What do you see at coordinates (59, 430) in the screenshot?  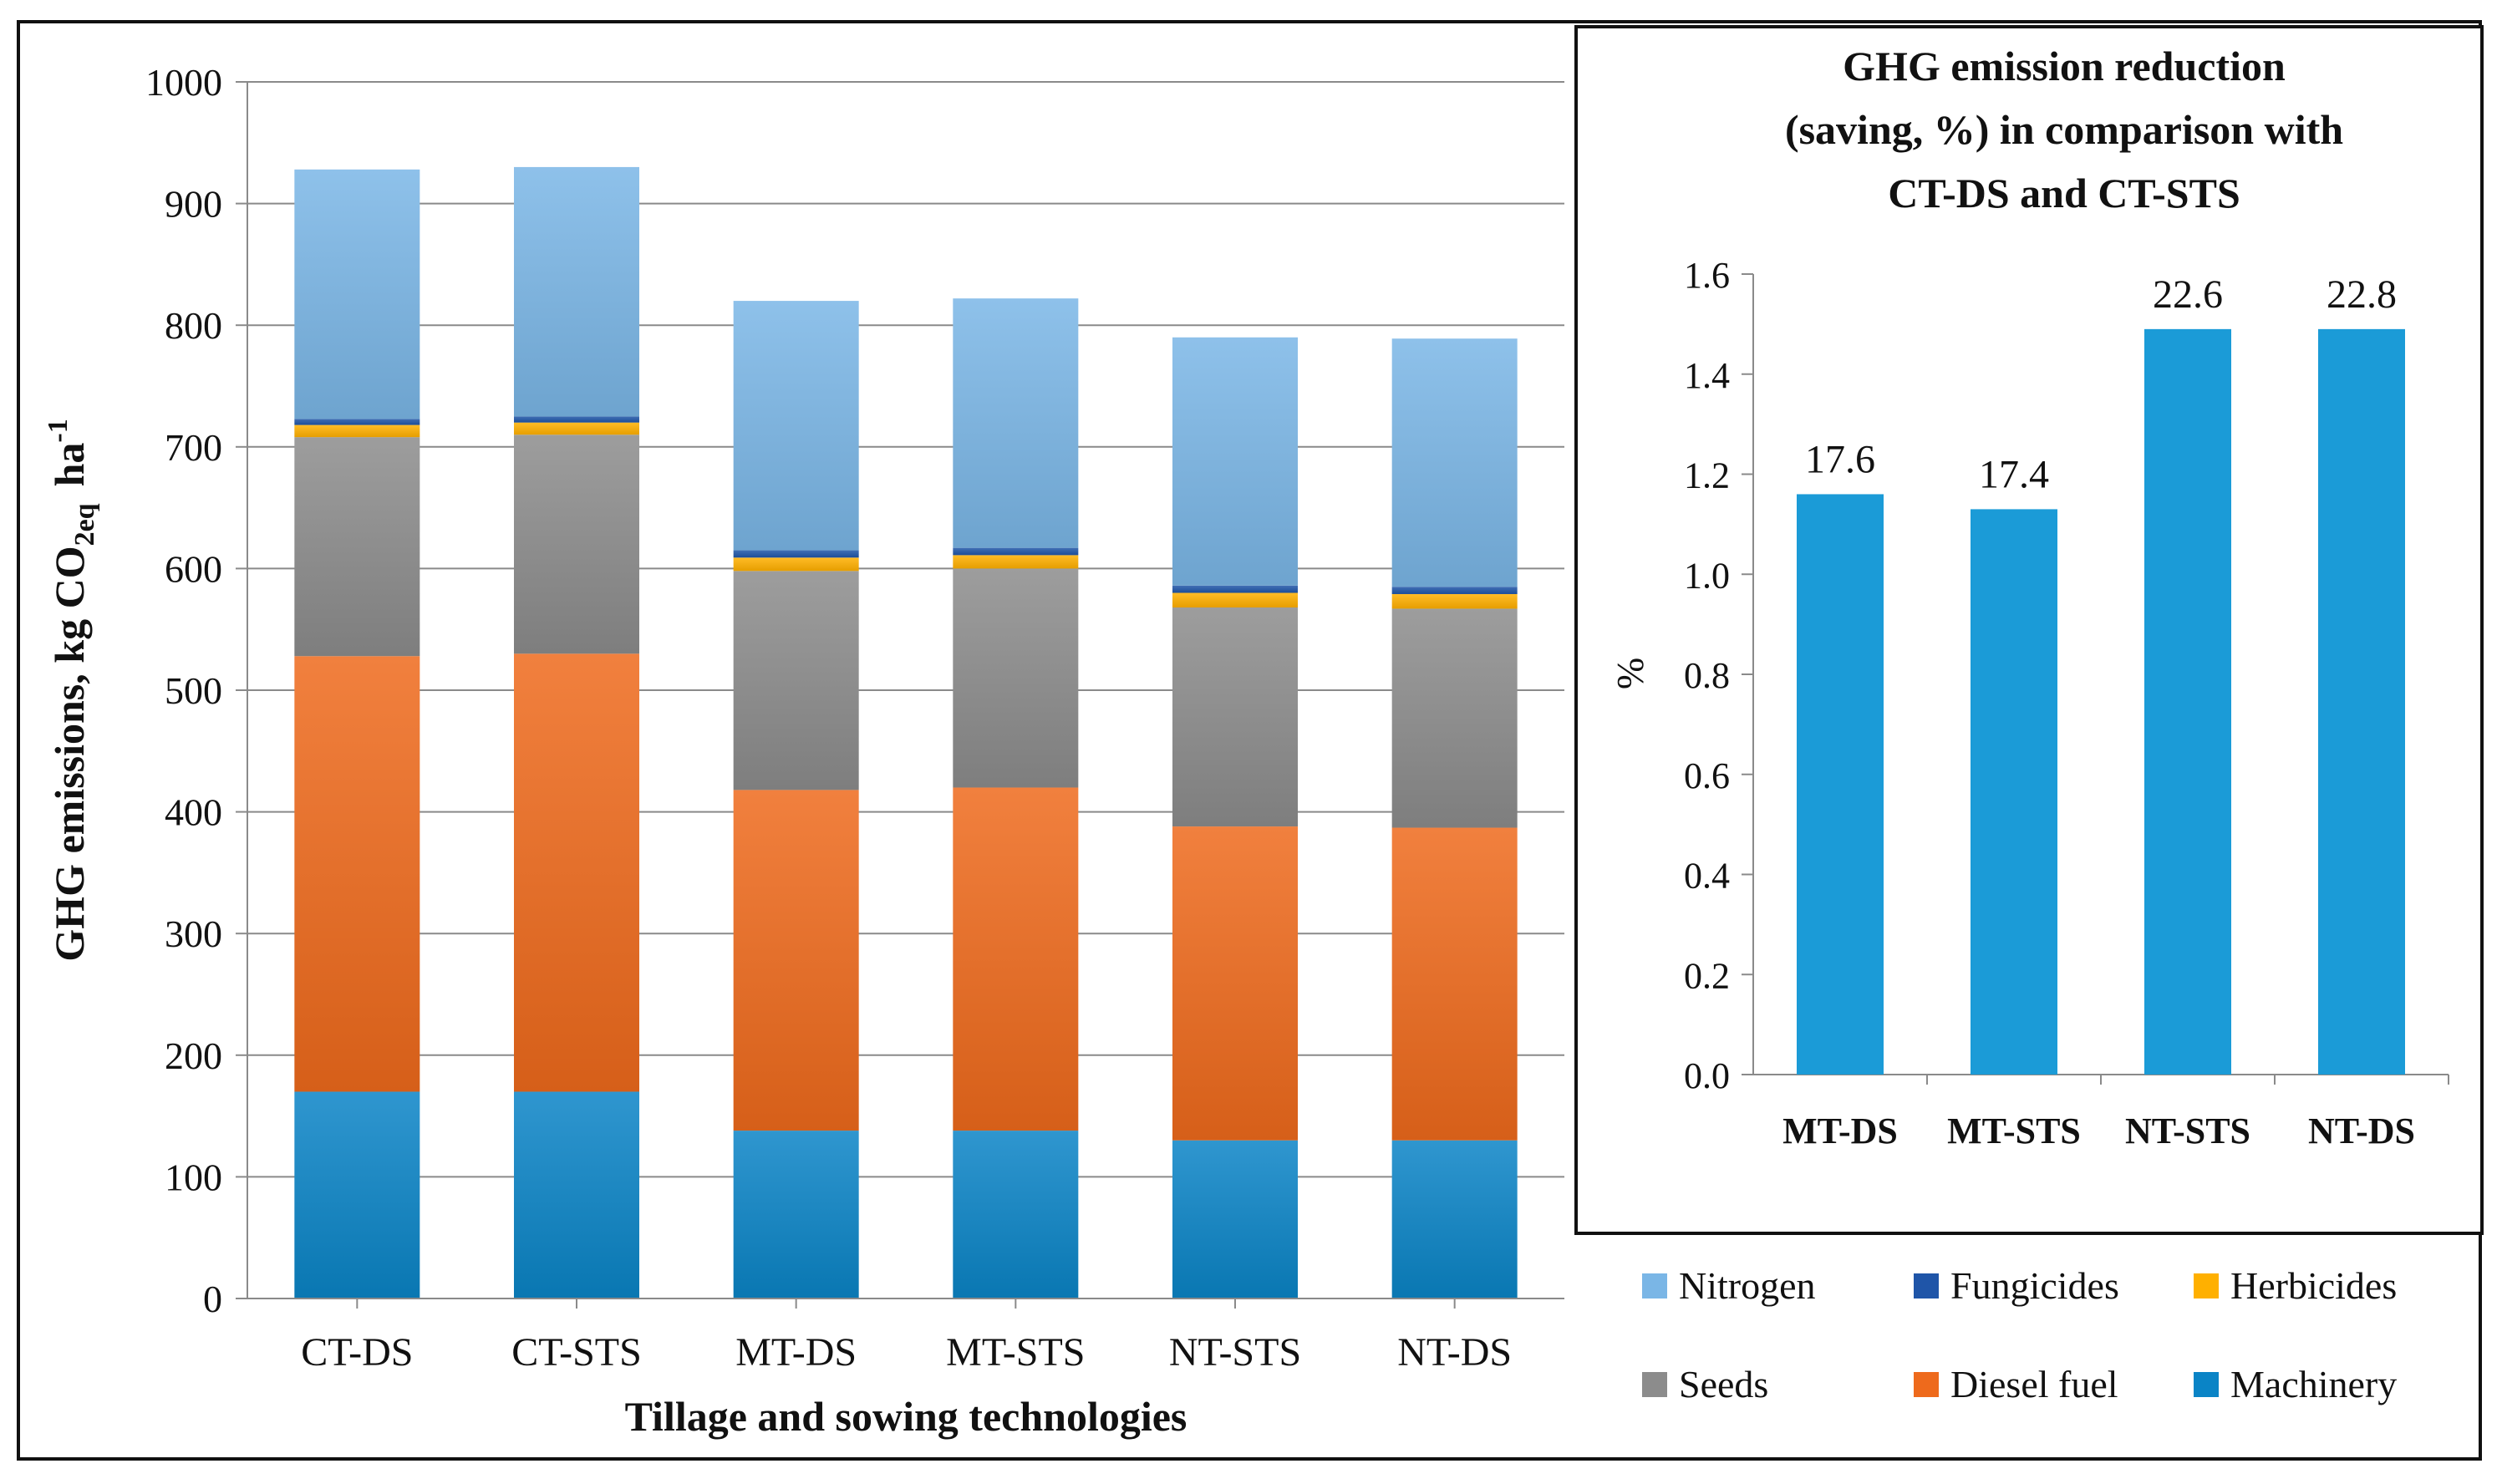 I see `y-axis-title-superscript: -1` at bounding box center [59, 430].